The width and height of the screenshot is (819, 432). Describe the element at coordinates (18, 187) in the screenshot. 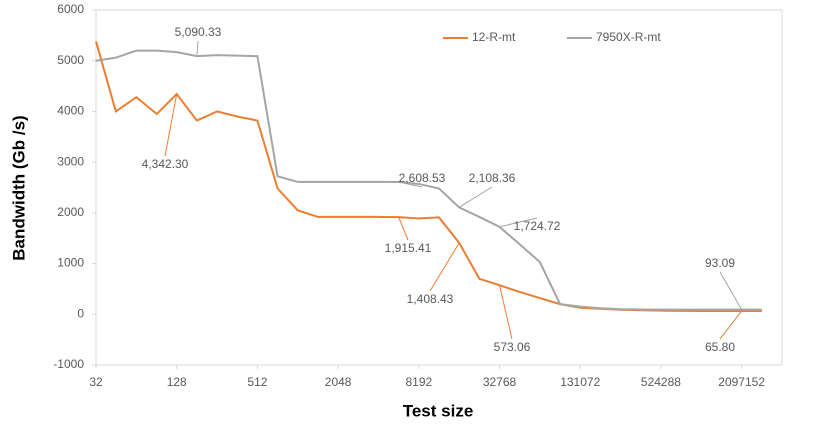

I see `y-axis-title: Bandwidth (Gb /s)` at that location.